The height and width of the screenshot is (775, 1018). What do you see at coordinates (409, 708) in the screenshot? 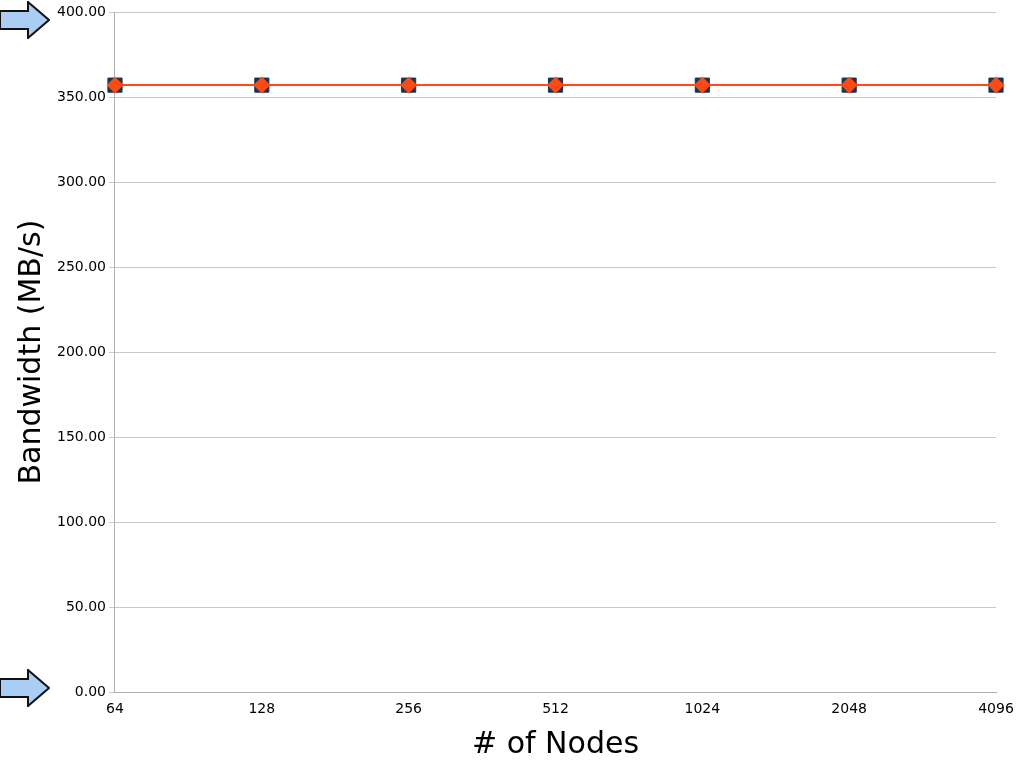
I see `x-tick-label: 256` at bounding box center [409, 708].